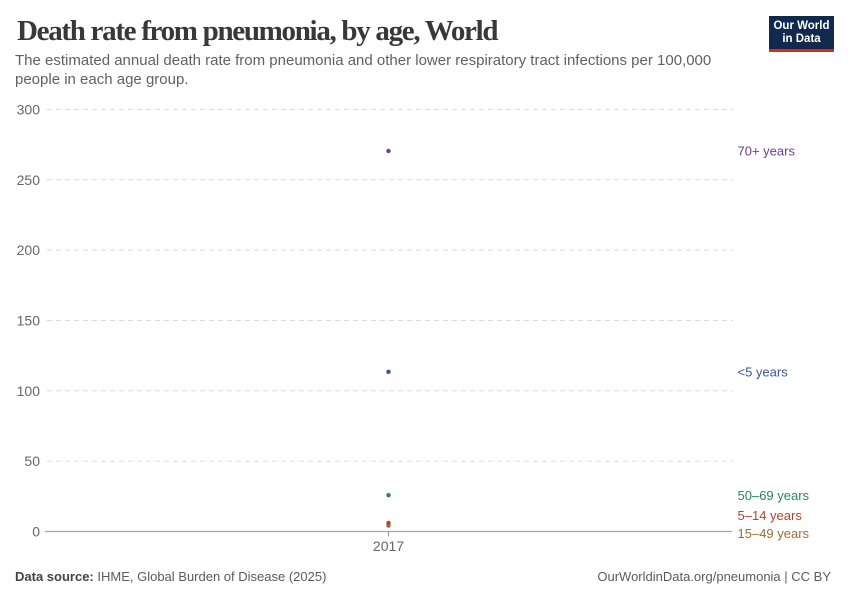  What do you see at coordinates (774, 533) in the screenshot?
I see `svg-text: 15–49 years` at bounding box center [774, 533].